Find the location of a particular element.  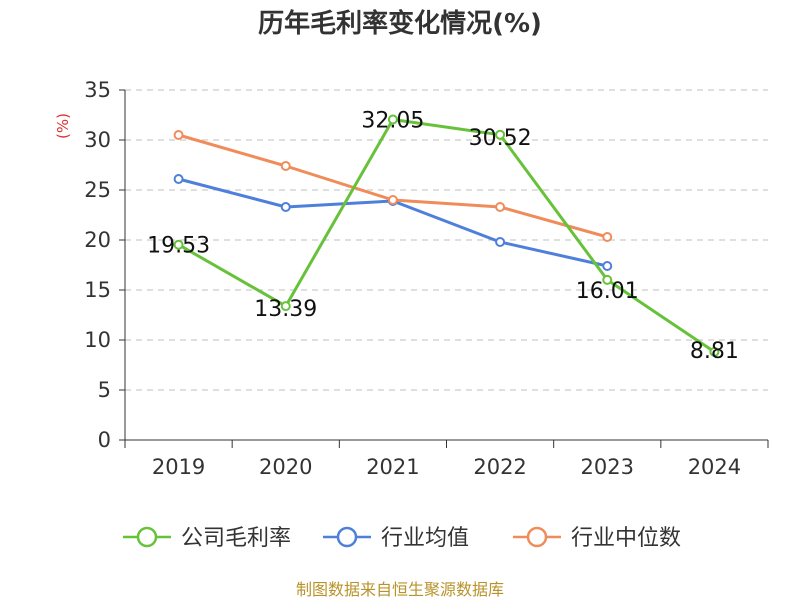

data-label: 19.53 is located at coordinates (178, 246).